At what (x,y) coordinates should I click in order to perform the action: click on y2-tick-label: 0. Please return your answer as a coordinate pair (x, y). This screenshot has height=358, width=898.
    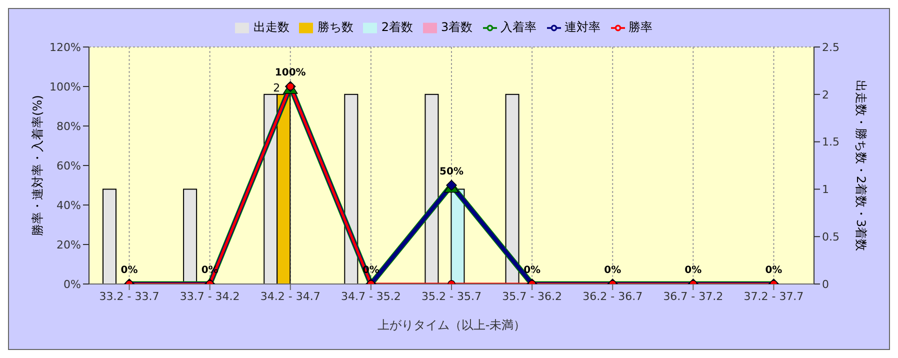
    Looking at the image, I should click on (825, 284).